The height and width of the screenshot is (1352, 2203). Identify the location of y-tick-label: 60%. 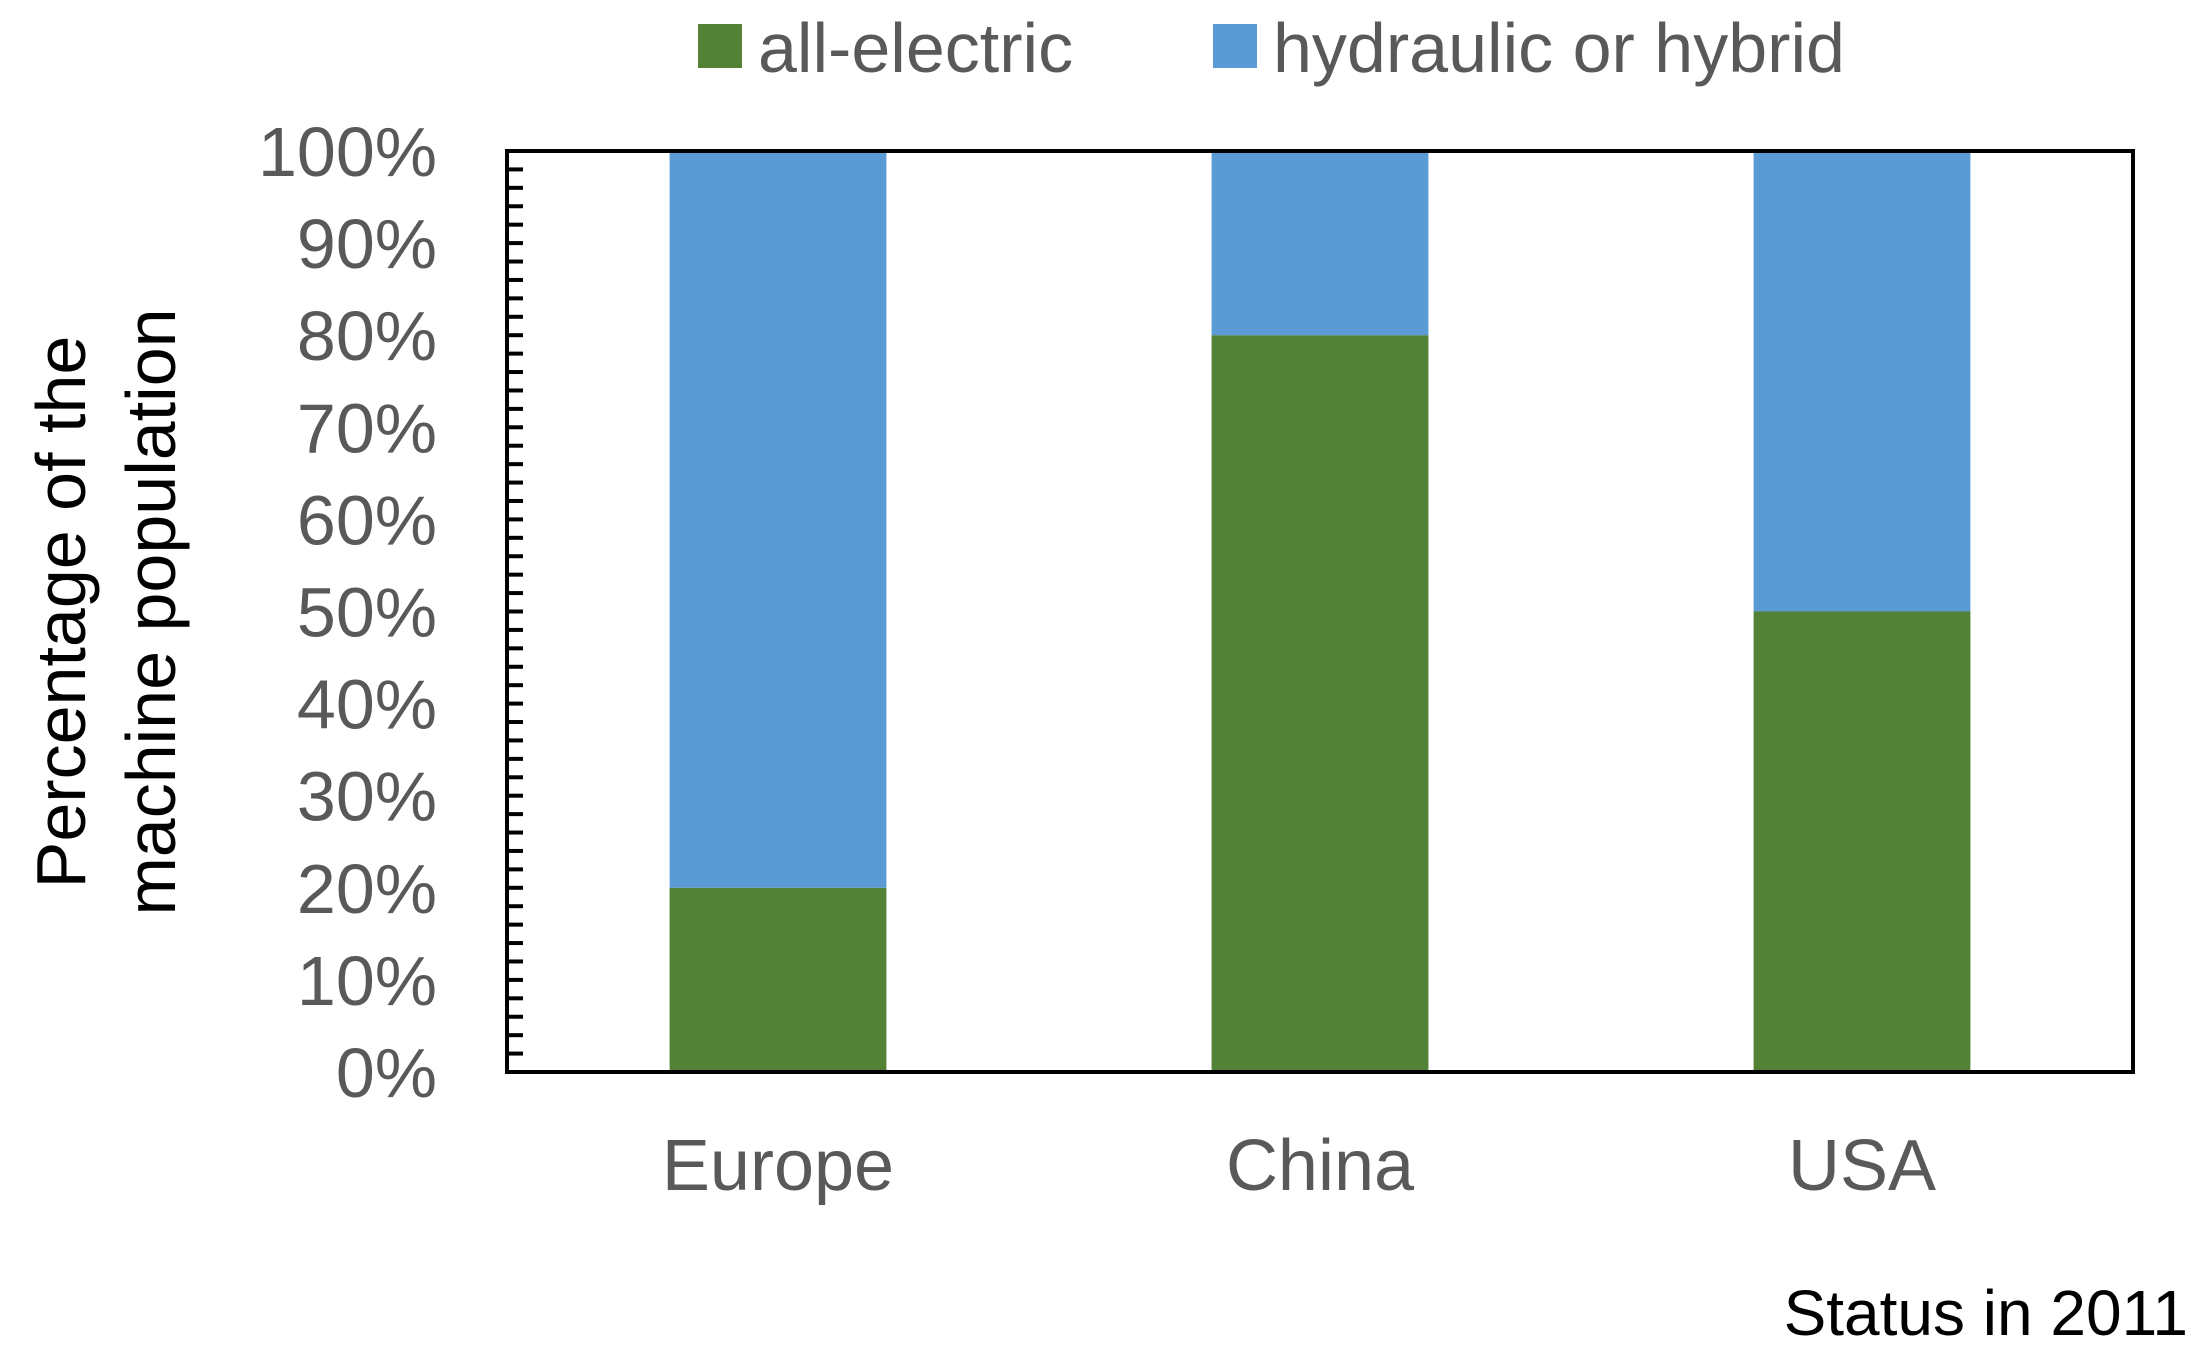
(367, 520).